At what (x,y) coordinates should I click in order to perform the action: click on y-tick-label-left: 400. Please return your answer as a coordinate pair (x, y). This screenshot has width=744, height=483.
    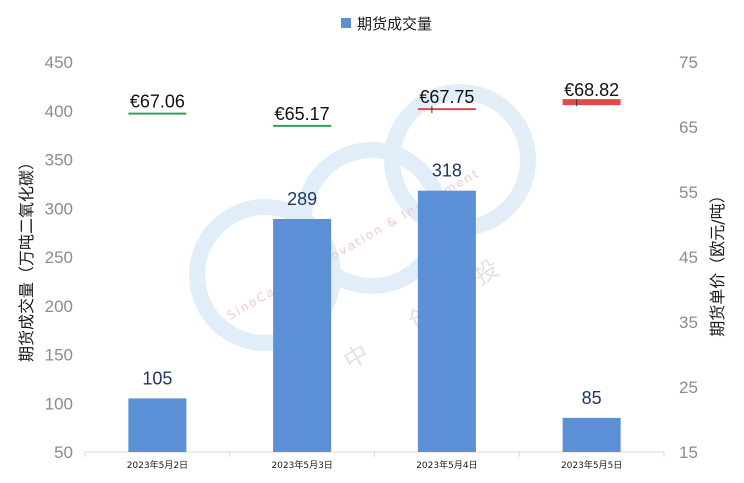
    Looking at the image, I should click on (59, 111).